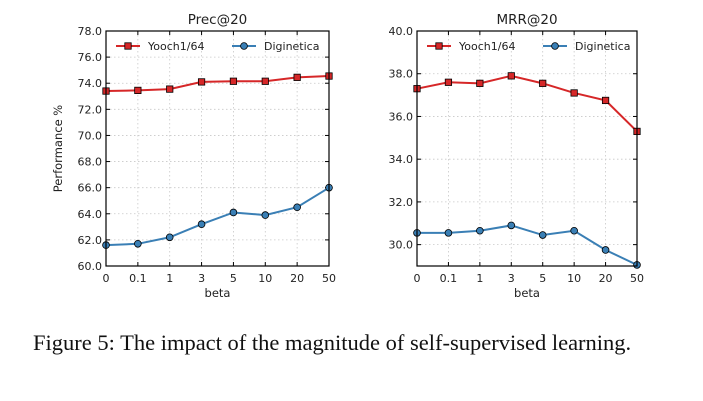 The height and width of the screenshot is (401, 703). I want to click on y-tick-label: 68.0, so click(90, 162).